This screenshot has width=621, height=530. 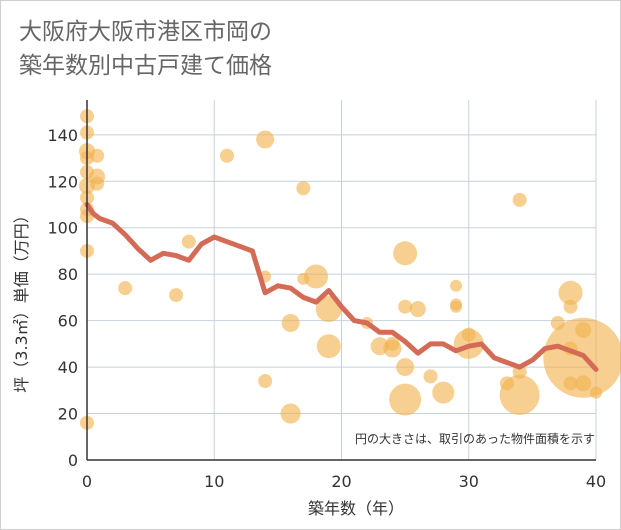 I want to click on x-tick-label: 10, so click(x=214, y=481).